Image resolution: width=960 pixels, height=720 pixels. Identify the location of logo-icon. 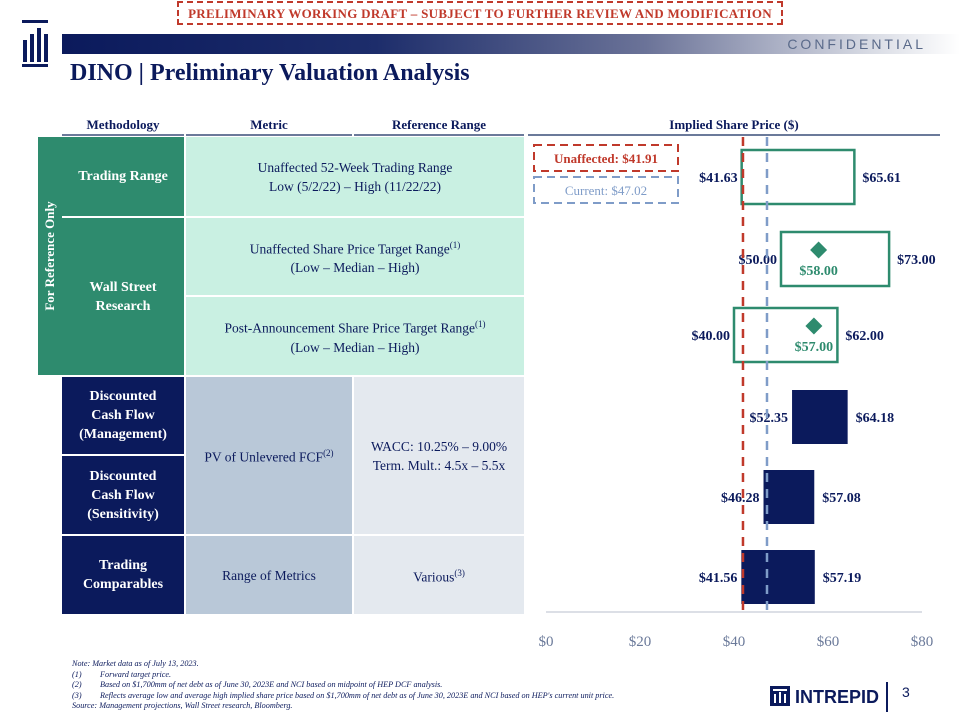
(36, 46).